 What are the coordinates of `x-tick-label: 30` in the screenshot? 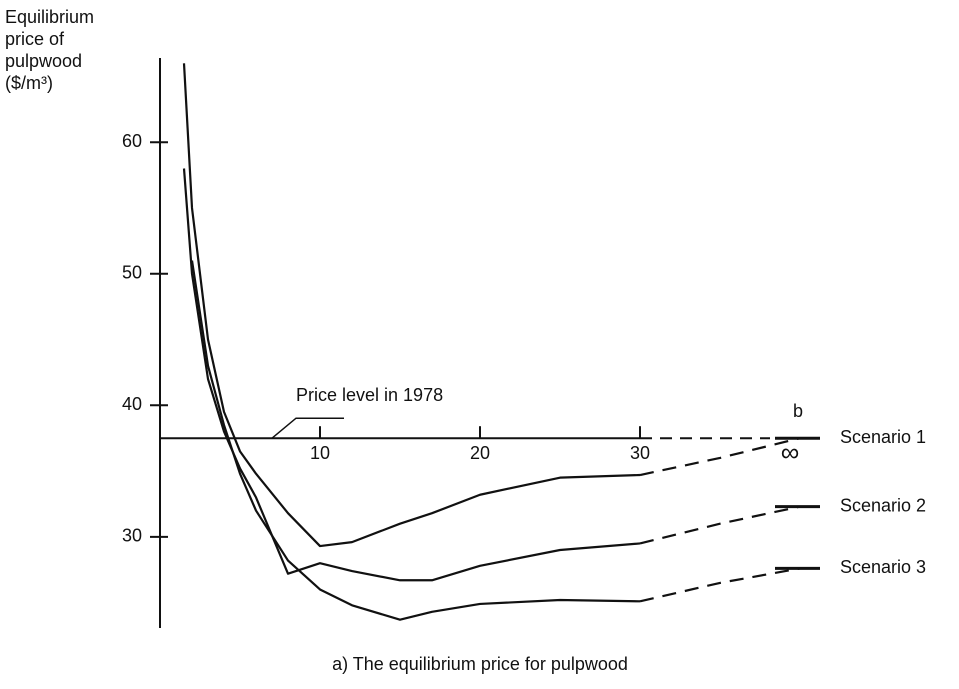 It's located at (640, 453).